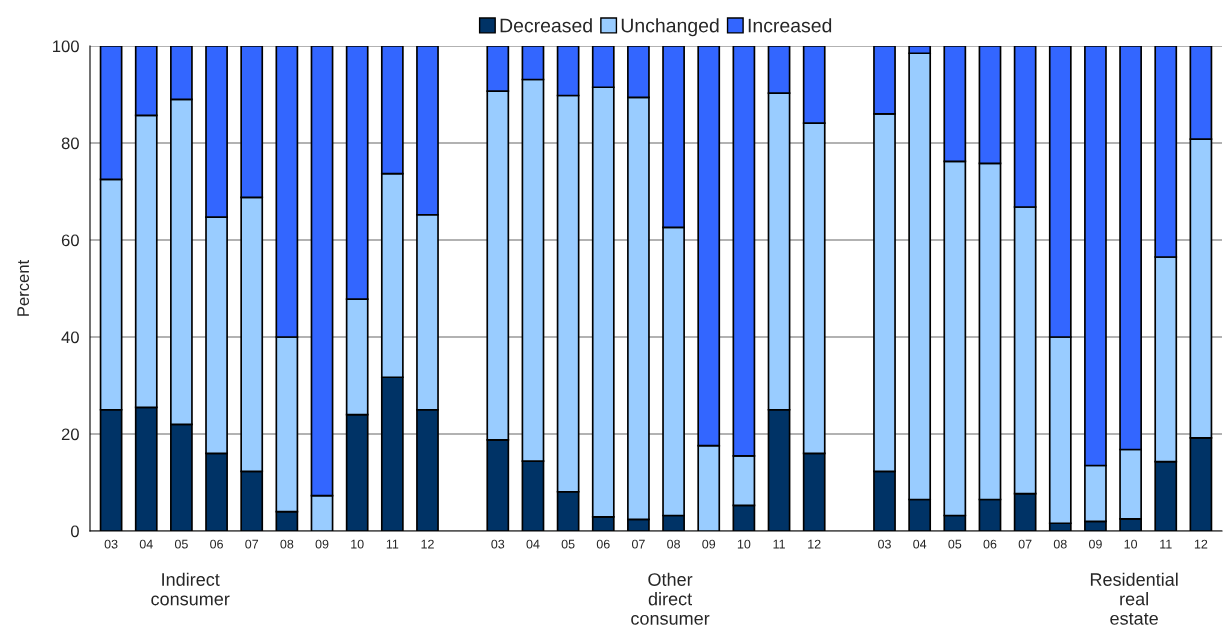  Describe the element at coordinates (23, 287) in the screenshot. I see `y-axis-title: Percent` at that location.